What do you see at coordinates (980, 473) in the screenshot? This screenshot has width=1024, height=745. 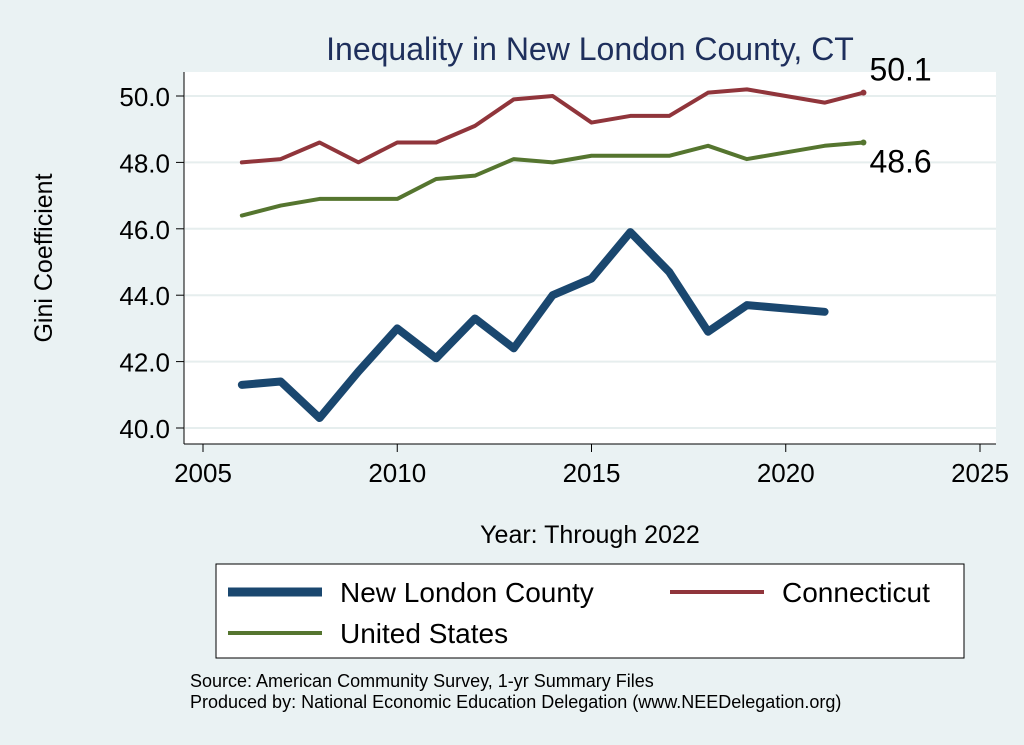 I see `x-tick-label: 2025` at bounding box center [980, 473].